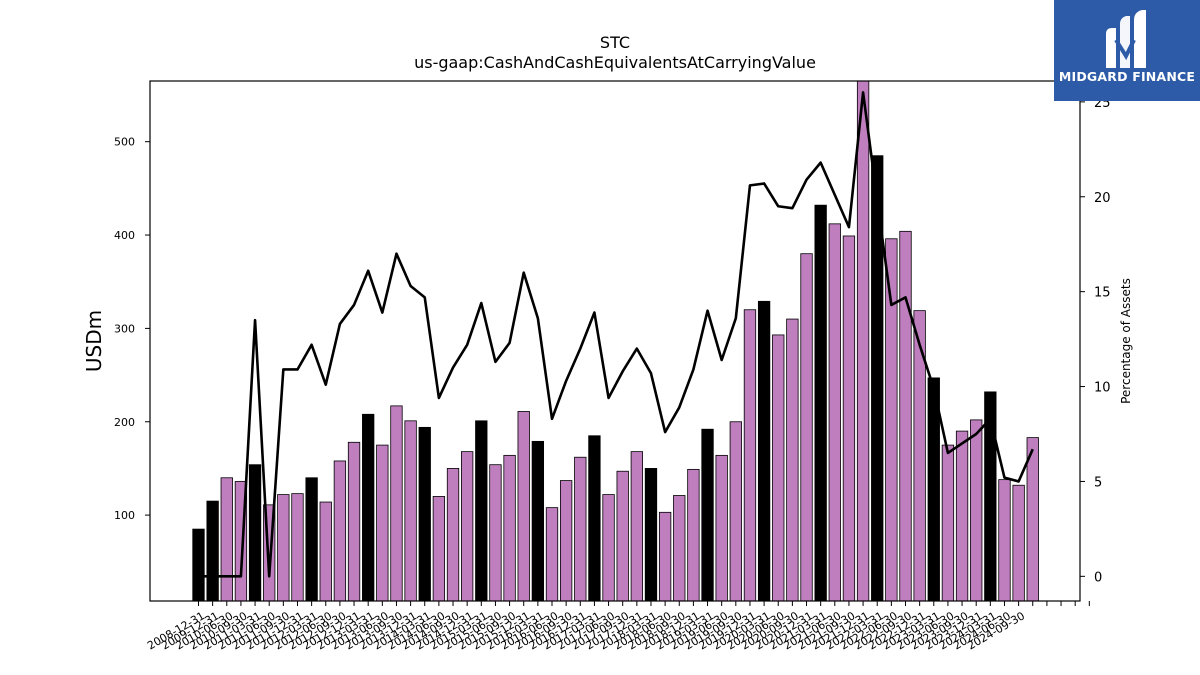  I want to click on y-axis-left: 100 200 300 400 500, so click(132, 329).